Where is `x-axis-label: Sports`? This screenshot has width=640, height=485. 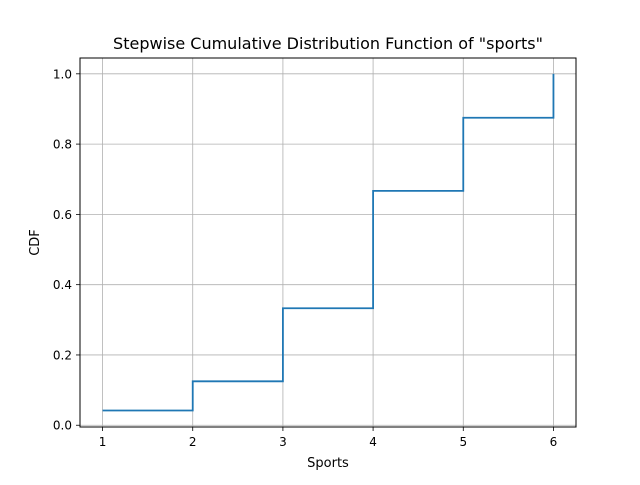 x-axis-label: Sports is located at coordinates (328, 463).